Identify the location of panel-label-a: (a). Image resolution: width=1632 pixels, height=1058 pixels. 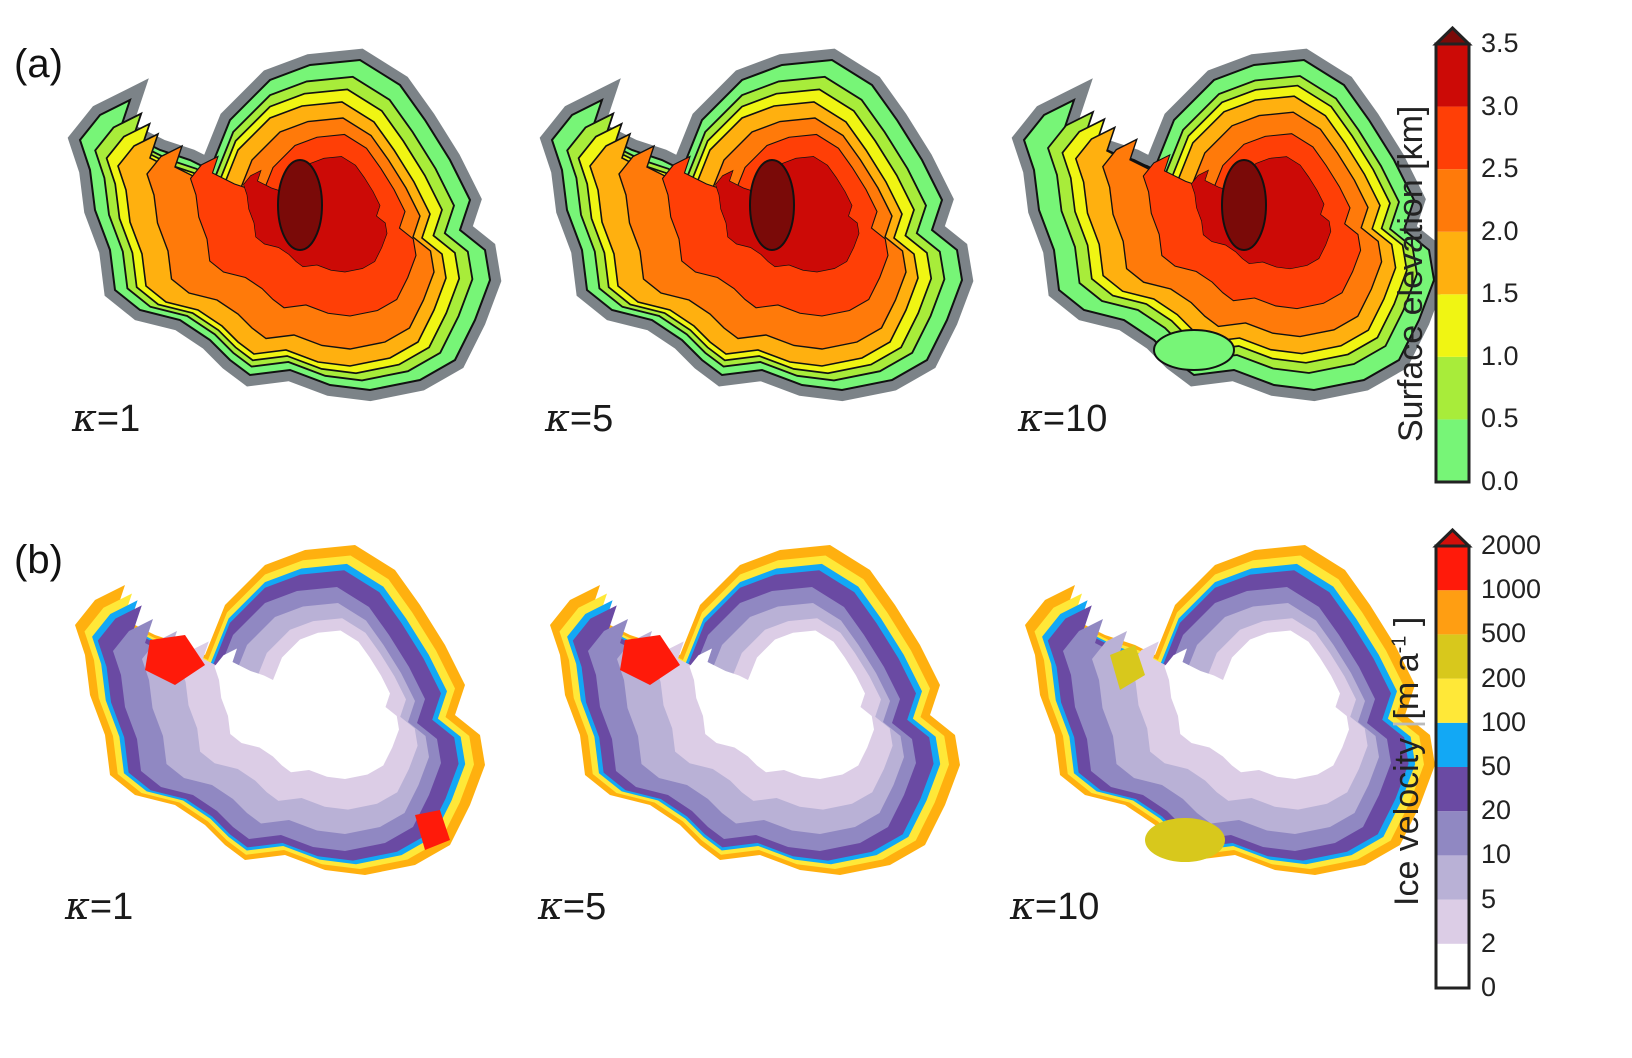
(38, 64).